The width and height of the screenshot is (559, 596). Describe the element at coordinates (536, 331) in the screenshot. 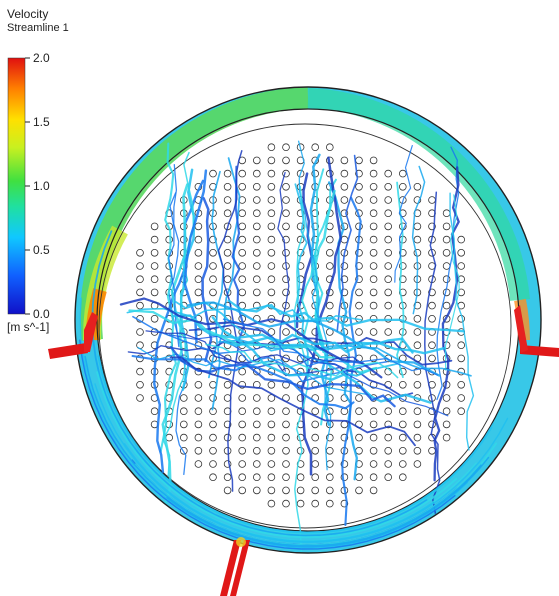

I see `outlet-nozzle-right` at that location.